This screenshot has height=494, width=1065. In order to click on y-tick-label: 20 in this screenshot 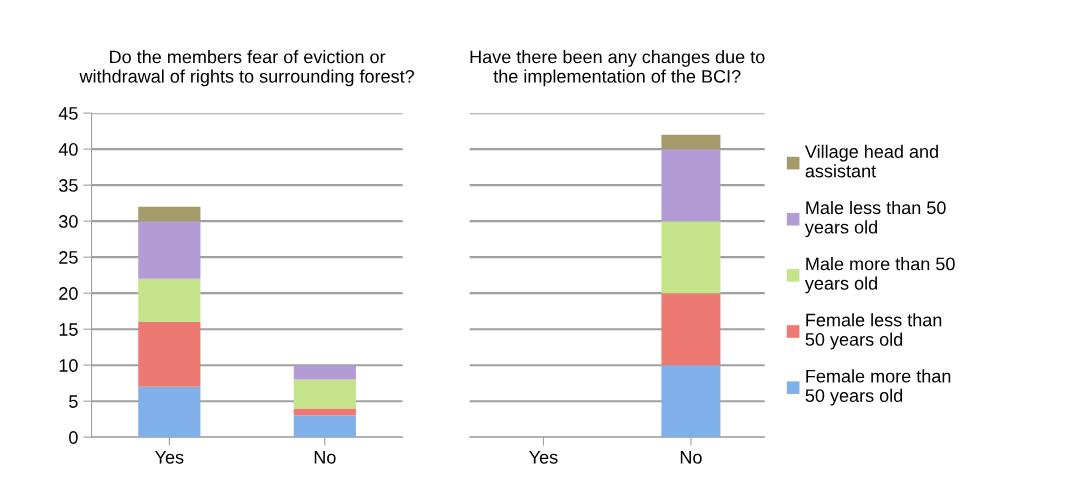, I will do `click(68, 293)`.